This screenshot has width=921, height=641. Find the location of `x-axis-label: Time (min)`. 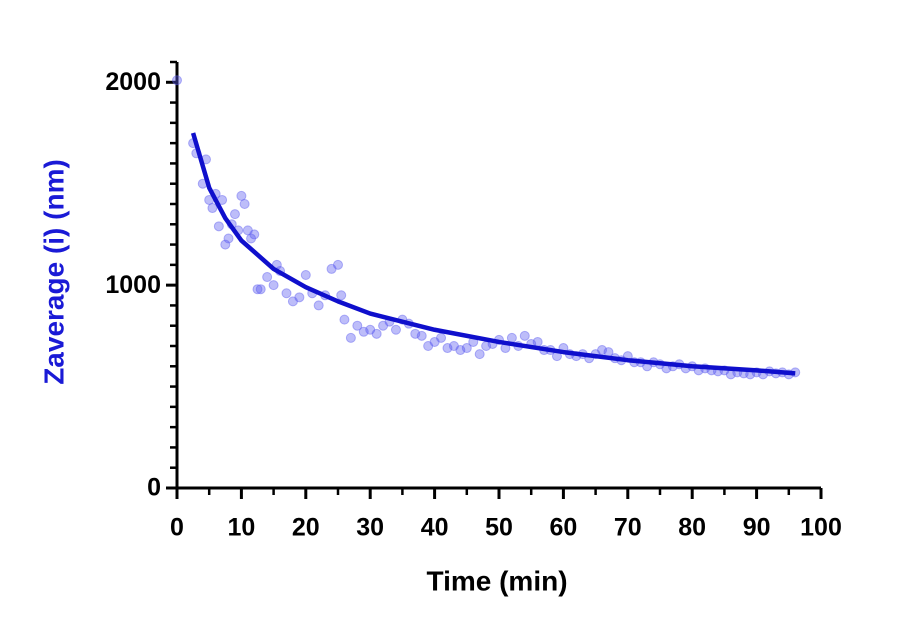

x-axis-label: Time (min) is located at coordinates (496, 580).